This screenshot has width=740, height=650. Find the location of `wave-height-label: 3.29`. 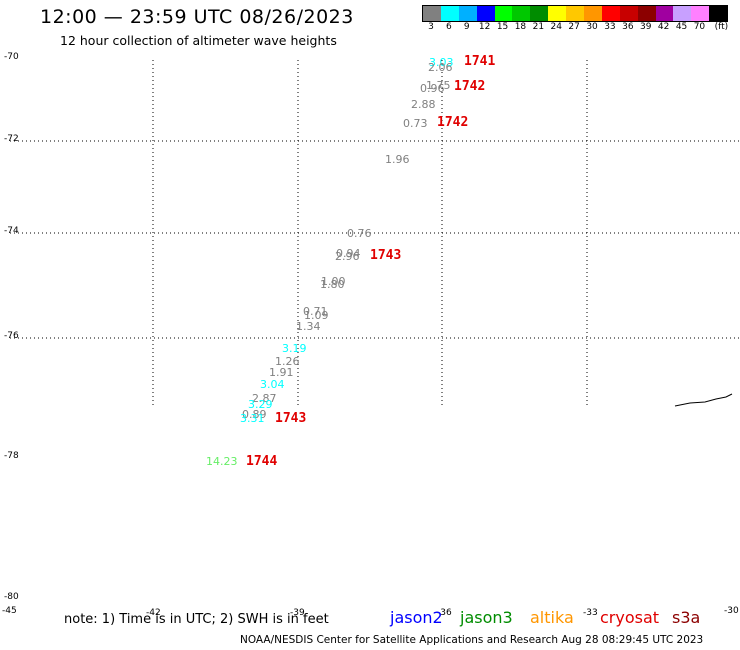

wave-height-label: 3.29 is located at coordinates (260, 404).